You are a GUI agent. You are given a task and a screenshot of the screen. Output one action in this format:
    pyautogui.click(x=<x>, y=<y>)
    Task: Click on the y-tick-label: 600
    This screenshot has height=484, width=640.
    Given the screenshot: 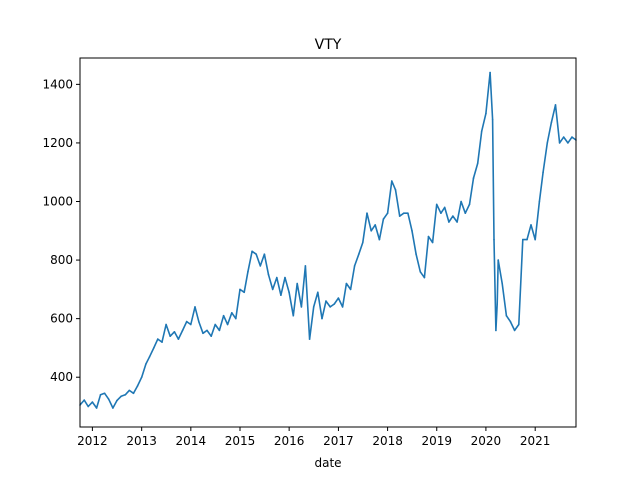 What is the action you would take?
    pyautogui.click(x=61, y=319)
    